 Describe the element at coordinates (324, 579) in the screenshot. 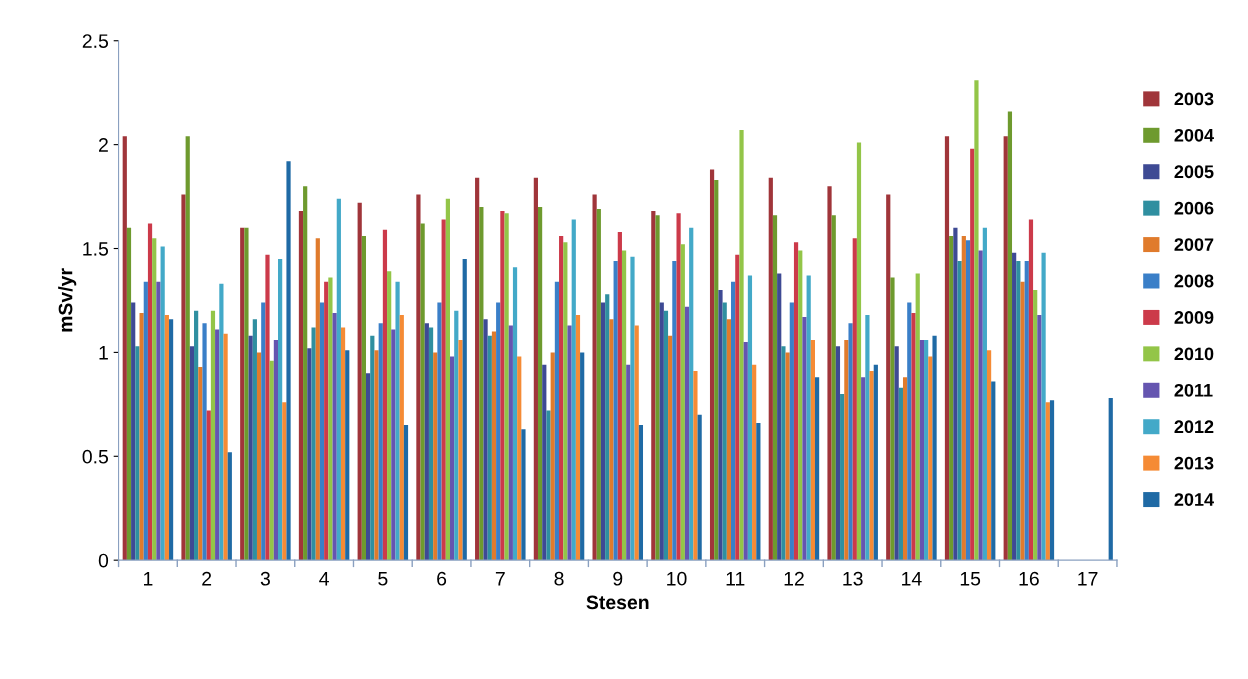

I see `x-tick-label: 4` at that location.